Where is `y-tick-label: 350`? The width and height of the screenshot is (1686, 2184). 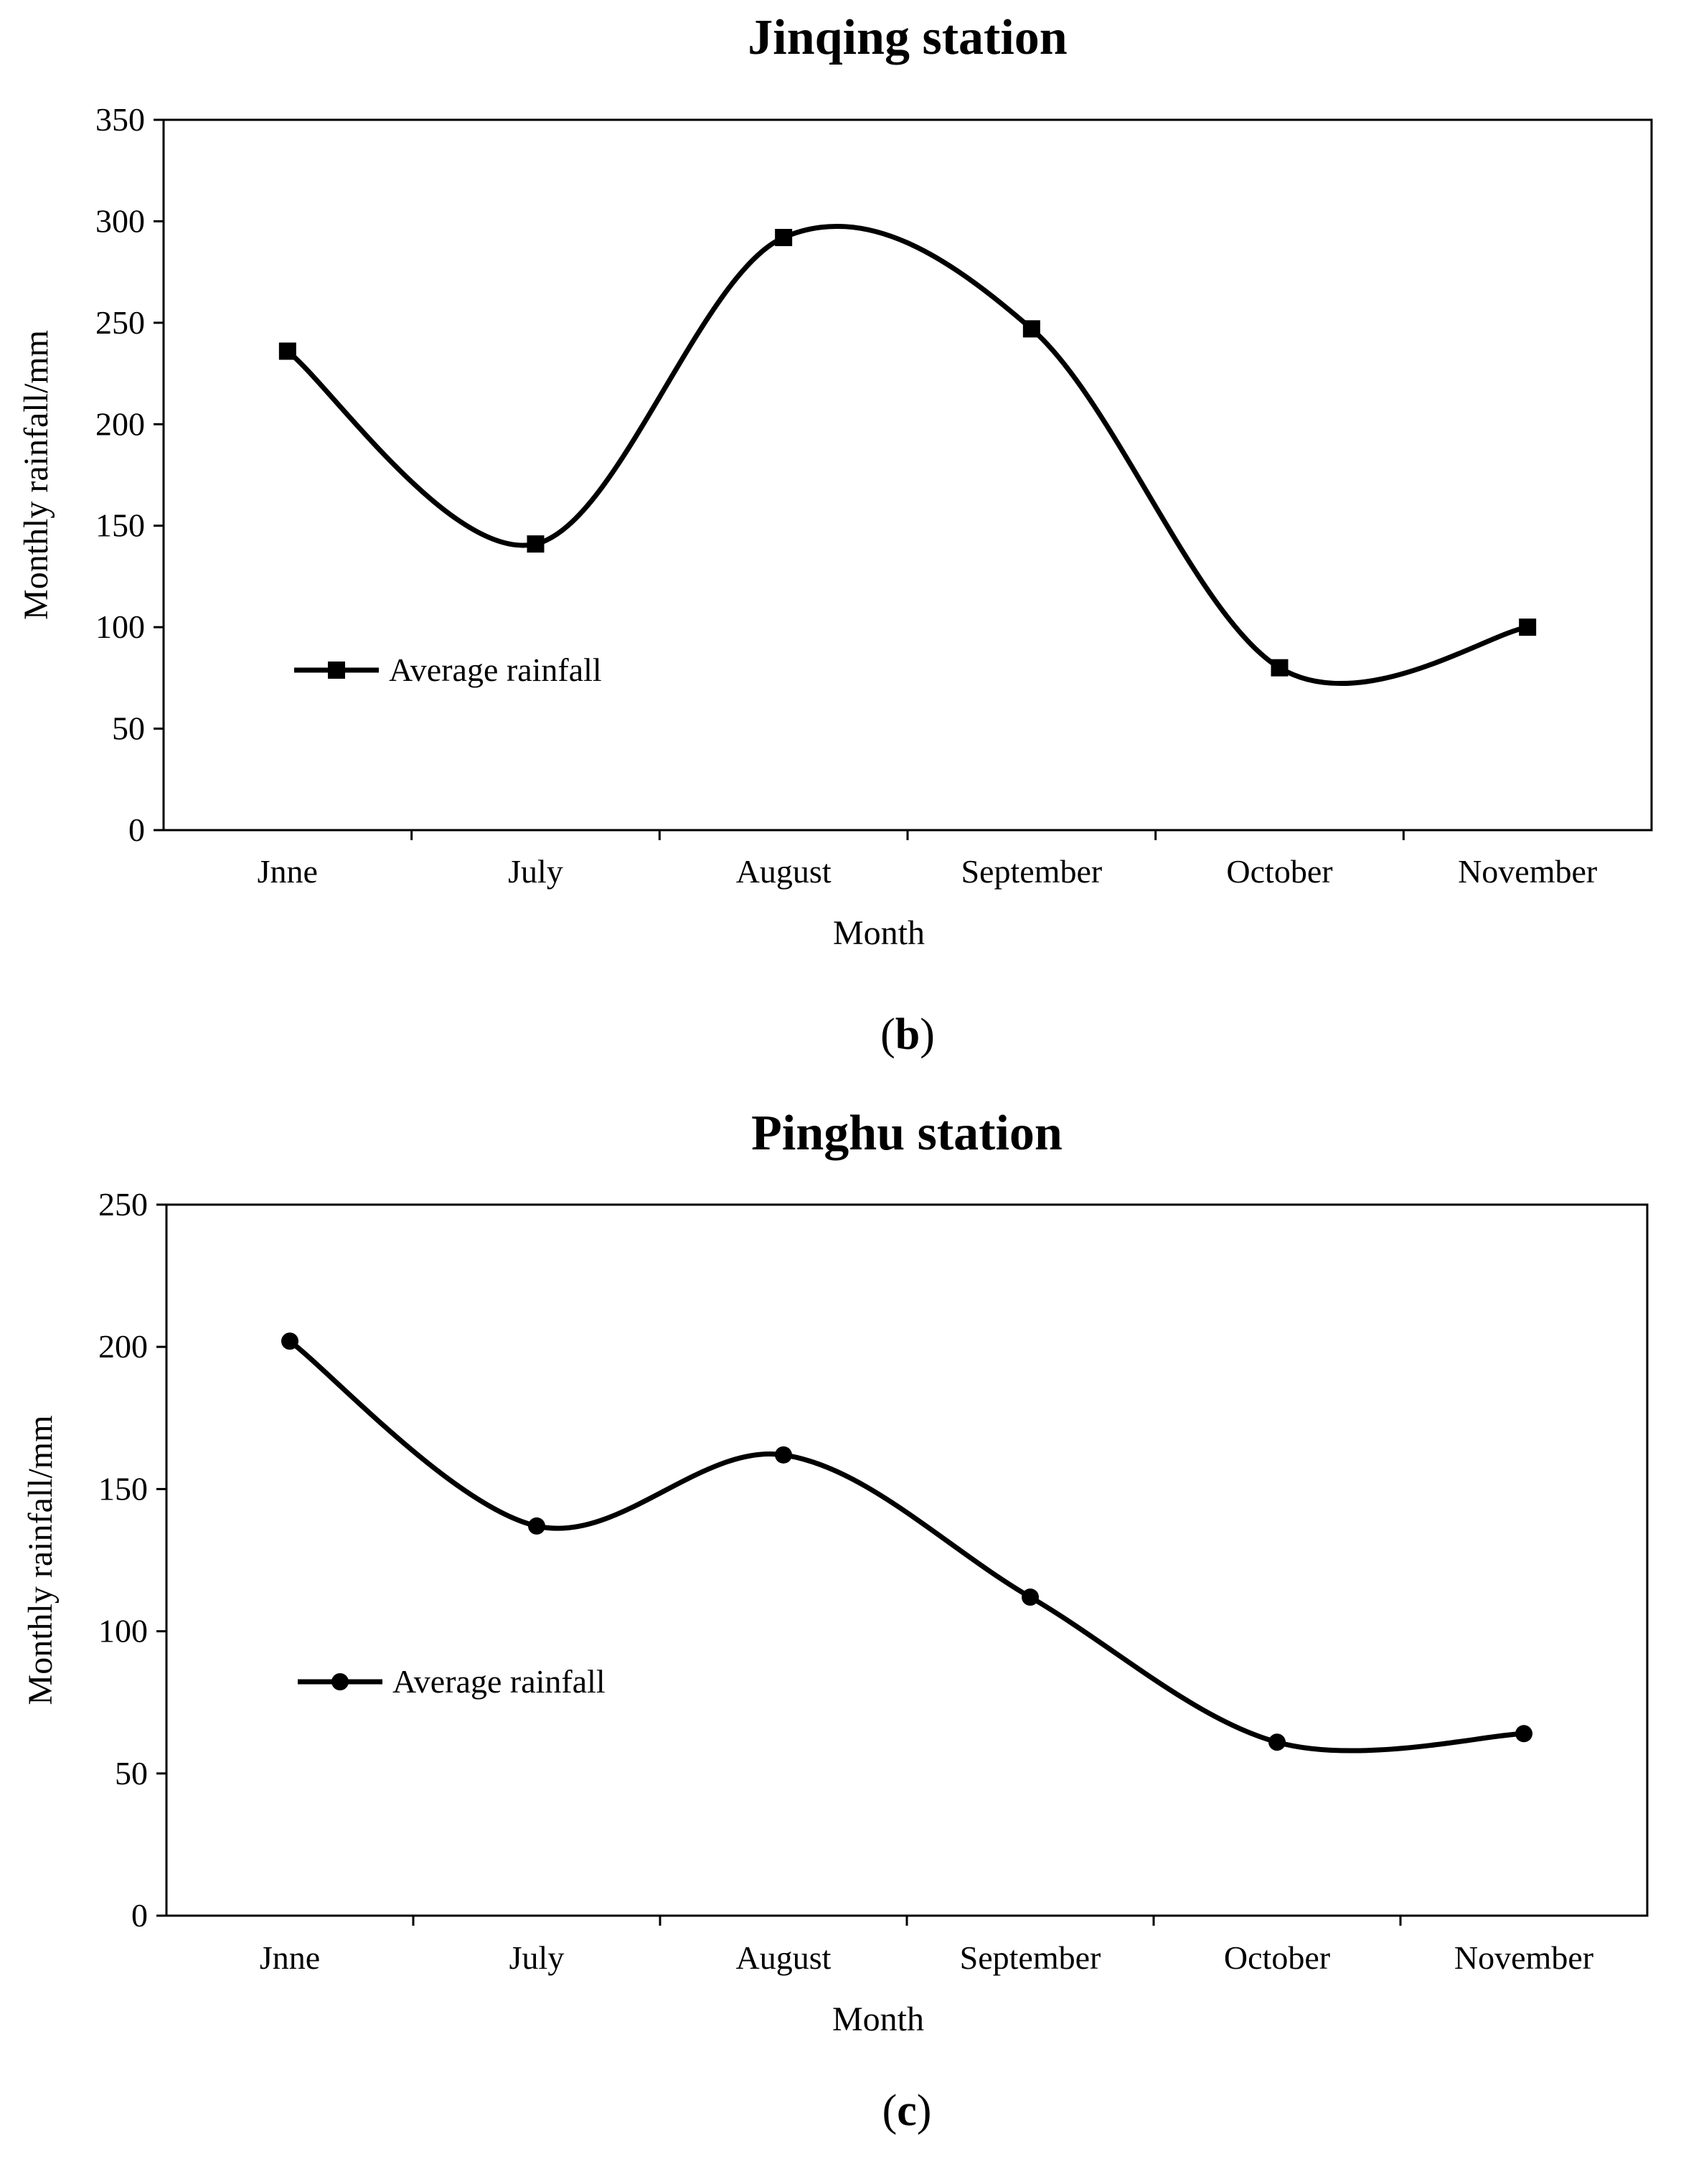
y-tick-label: 350 is located at coordinates (120, 119).